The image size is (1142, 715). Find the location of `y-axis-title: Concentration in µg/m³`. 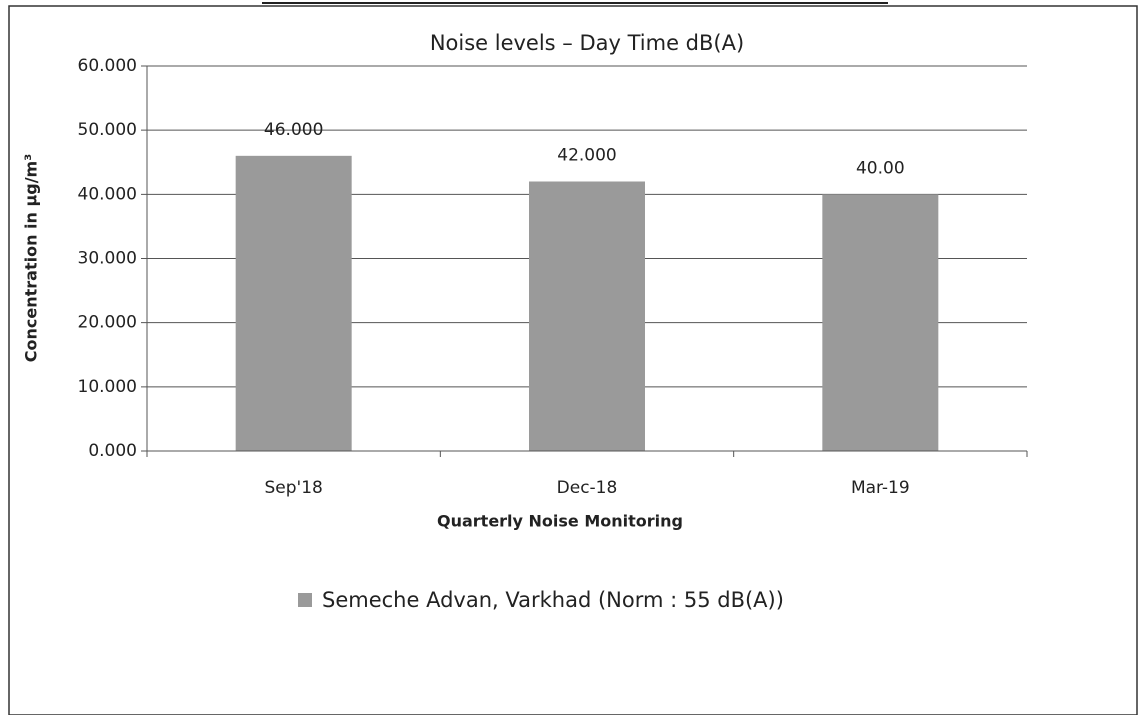

y-axis-title: Concentration in µg/m³ is located at coordinates (31, 258).